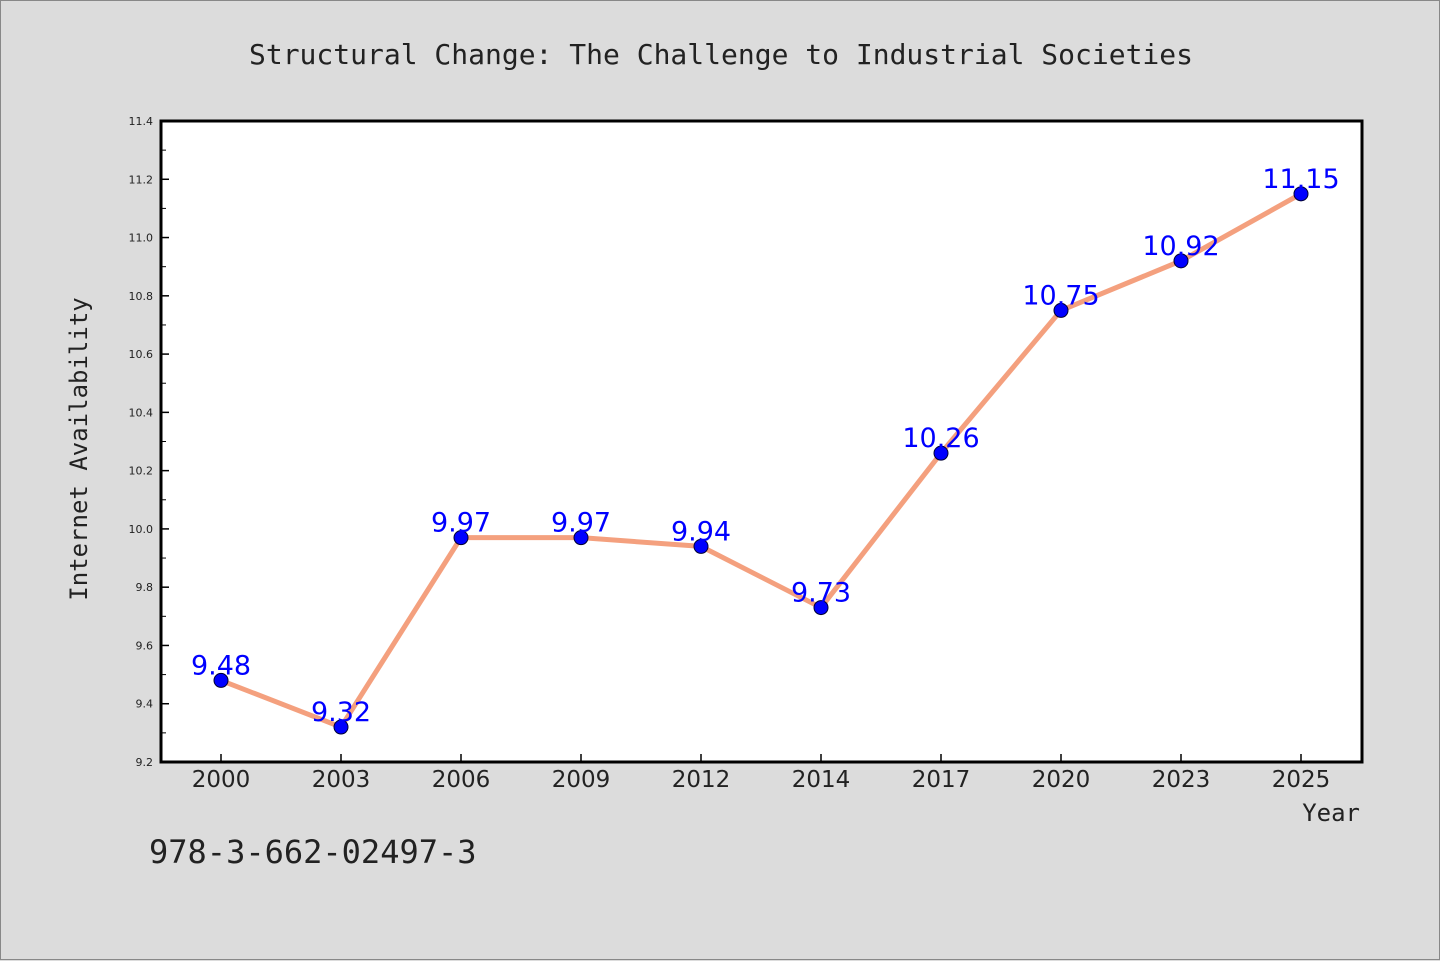  What do you see at coordinates (141, 412) in the screenshot?
I see `y-tick-label: 10.4` at bounding box center [141, 412].